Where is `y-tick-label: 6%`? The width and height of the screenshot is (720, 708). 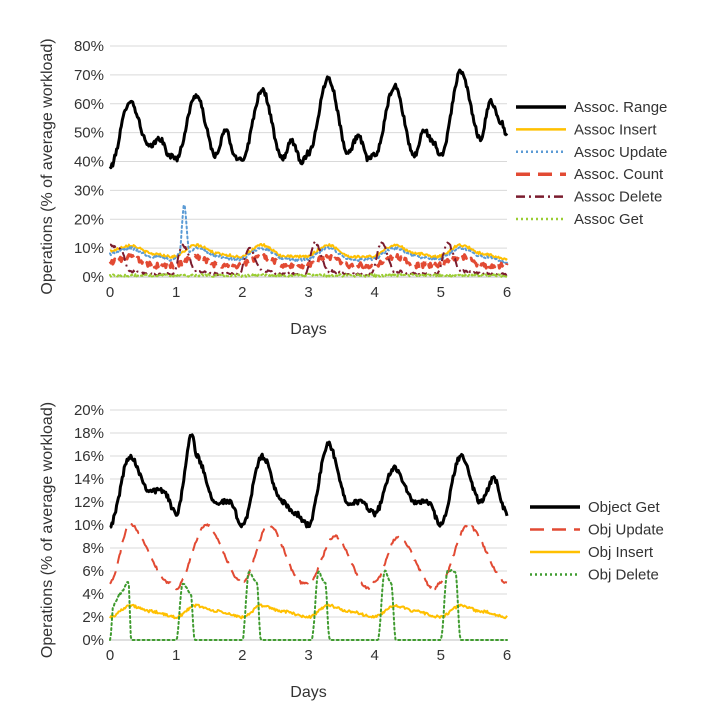
y-tick-label: 6% is located at coordinates (93, 571).